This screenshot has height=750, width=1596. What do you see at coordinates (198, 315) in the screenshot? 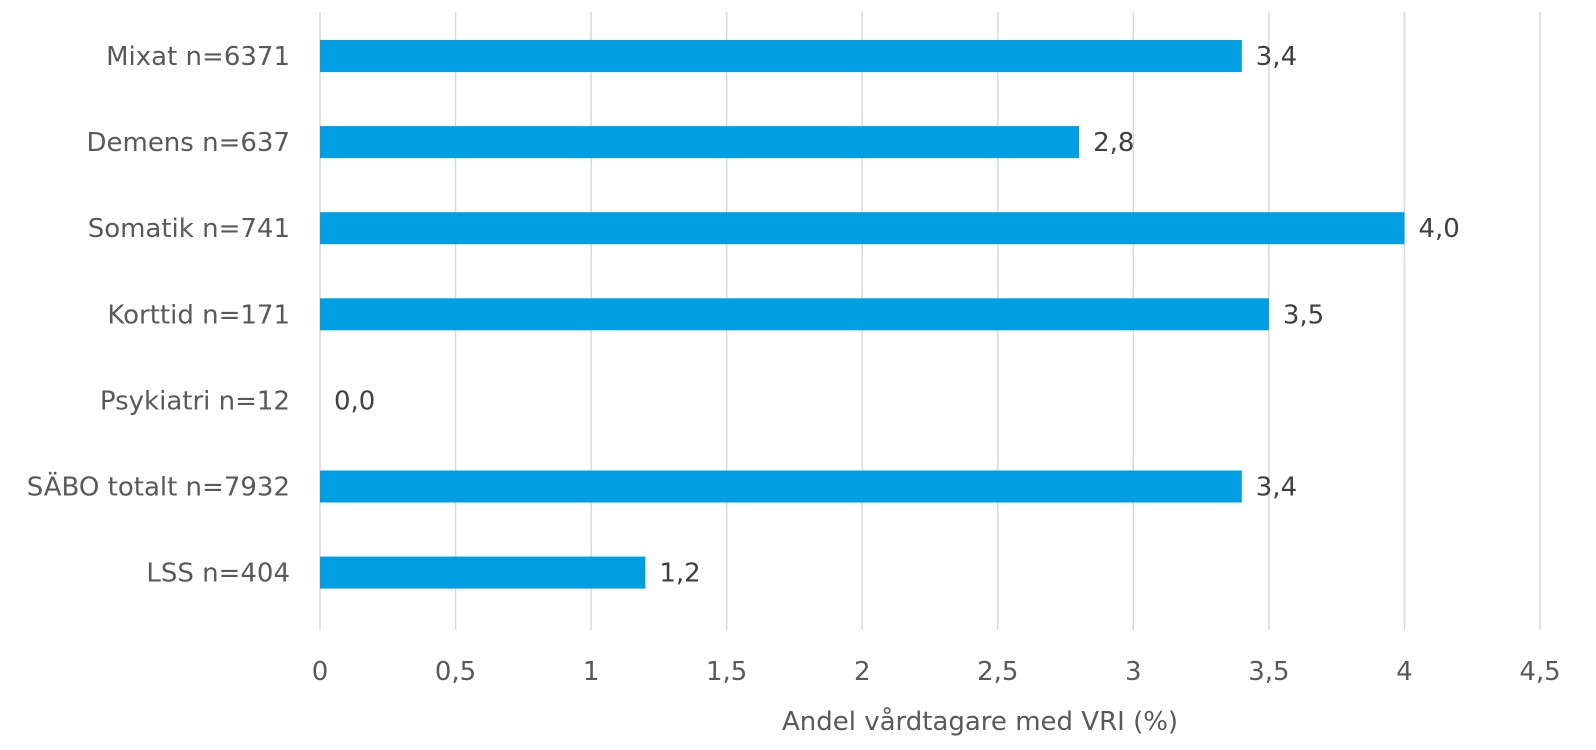
I see `category-label: Korttid n=171` at bounding box center [198, 315].